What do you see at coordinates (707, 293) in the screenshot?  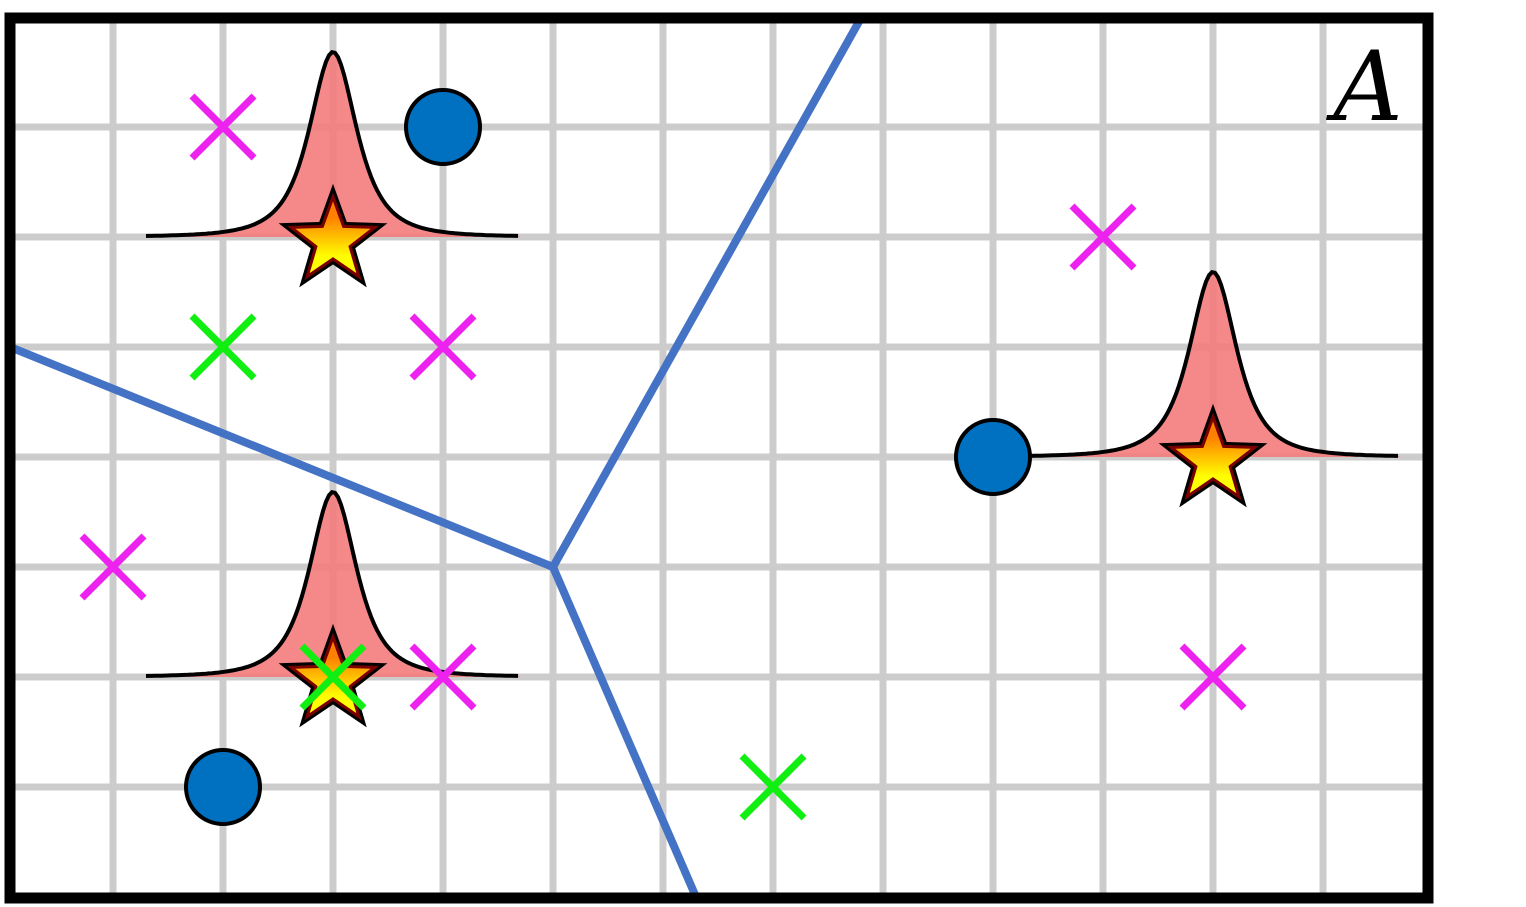 I see `boundary-upper` at bounding box center [707, 293].